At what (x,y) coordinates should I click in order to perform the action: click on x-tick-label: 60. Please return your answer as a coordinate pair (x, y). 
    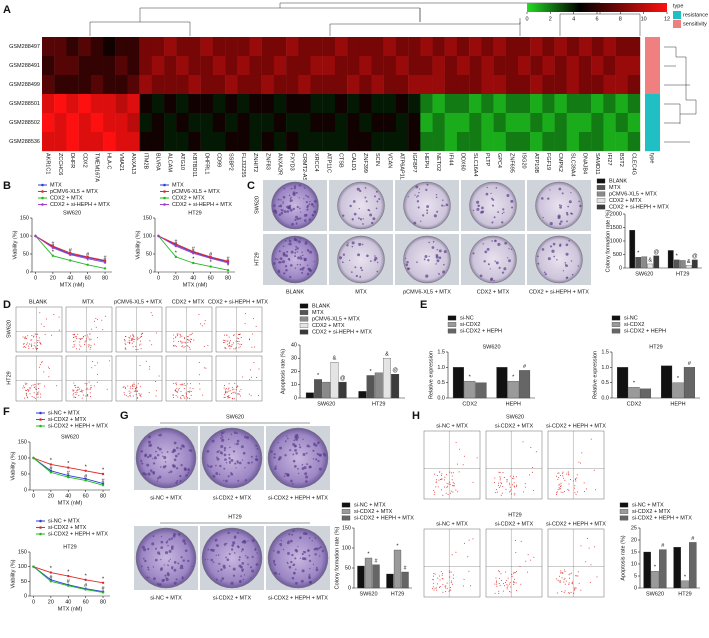
    Looking at the image, I should click on (86, 602).